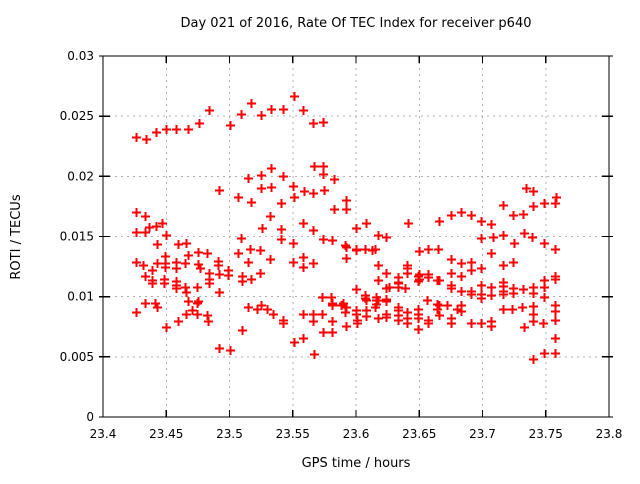  What do you see at coordinates (293, 434) in the screenshot?
I see `x-tick-label: 23.55` at bounding box center [293, 434].